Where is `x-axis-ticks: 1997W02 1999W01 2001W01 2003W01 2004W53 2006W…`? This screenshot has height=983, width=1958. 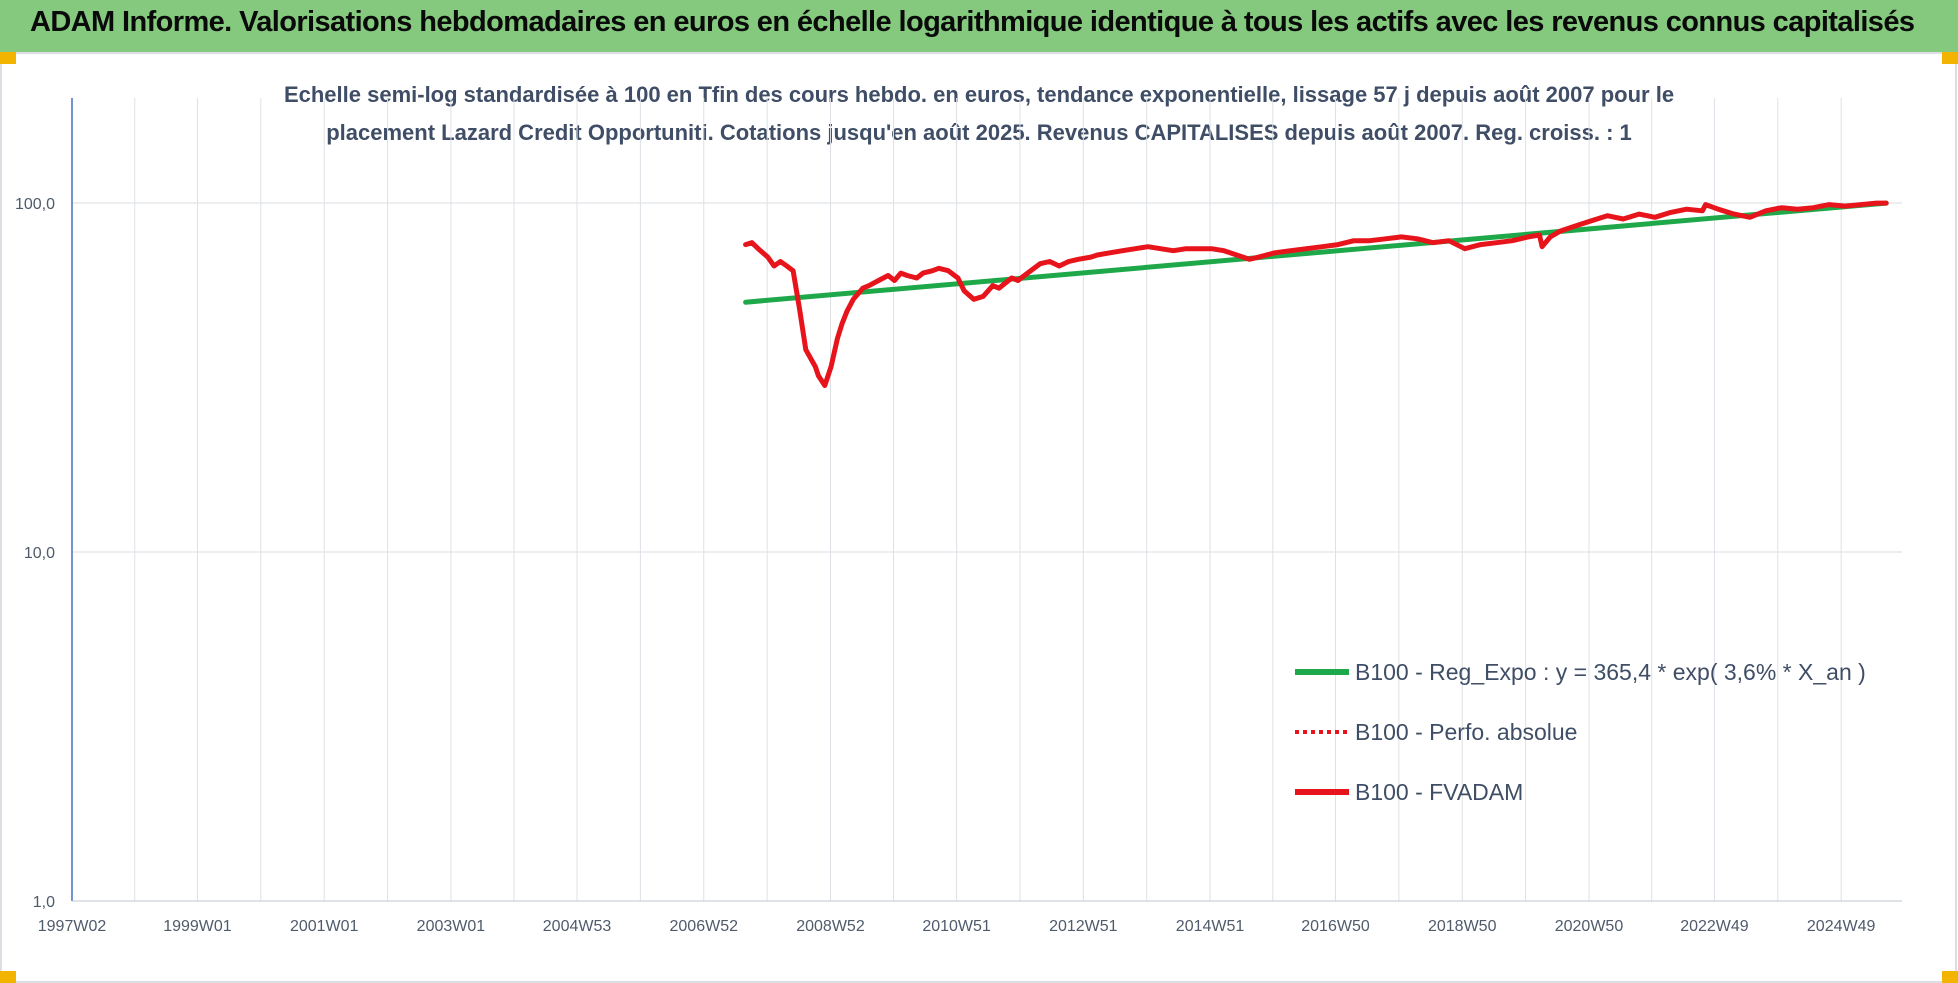 x-axis-ticks: 1997W02 1999W01 2001W01 2003W01 2004W53 2006W… is located at coordinates (957, 926).